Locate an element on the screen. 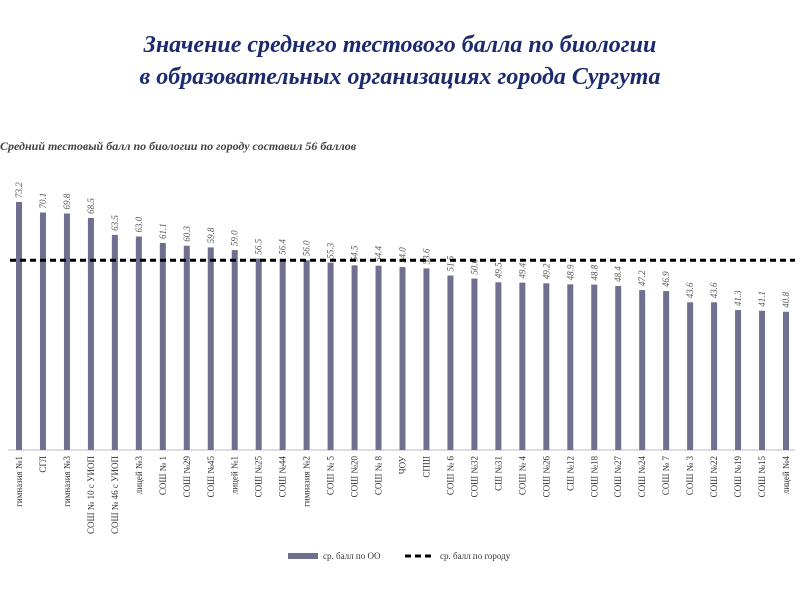  value-label: 54.0 is located at coordinates (403, 255).